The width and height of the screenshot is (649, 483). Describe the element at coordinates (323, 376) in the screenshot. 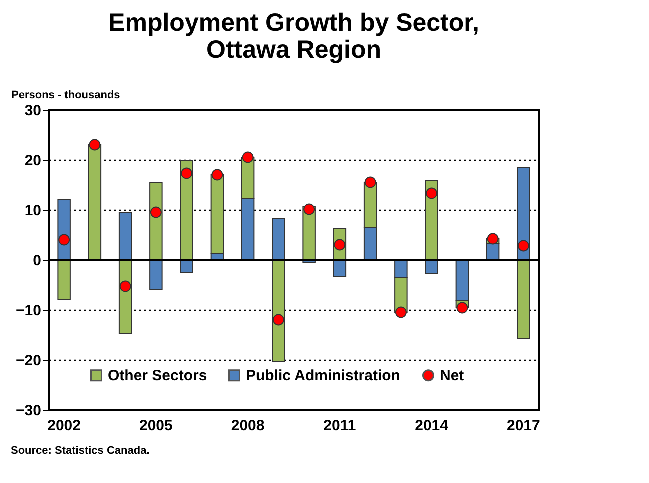

I see `legend-label: Public Administration` at that location.